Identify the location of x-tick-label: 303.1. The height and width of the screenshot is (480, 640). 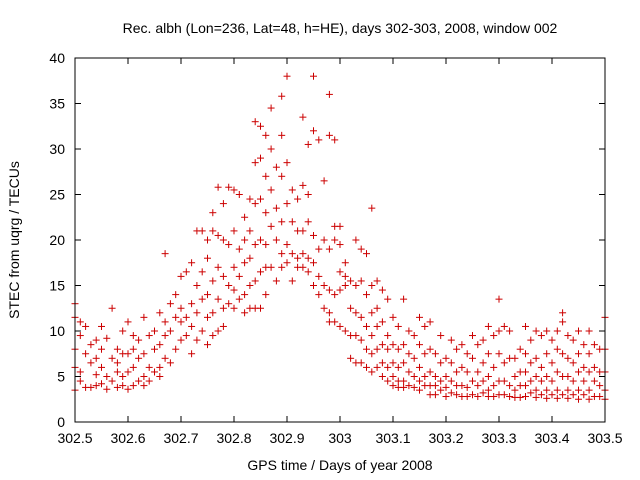
(392, 438).